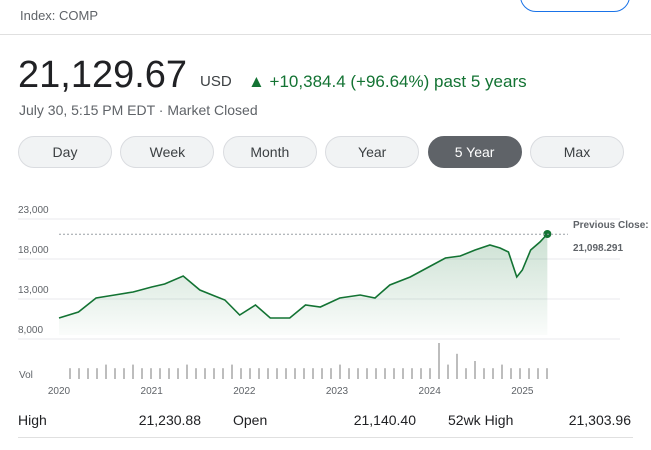 The image size is (651, 450). What do you see at coordinates (599, 420) in the screenshot?
I see `stat-value: 21,303.96` at bounding box center [599, 420].